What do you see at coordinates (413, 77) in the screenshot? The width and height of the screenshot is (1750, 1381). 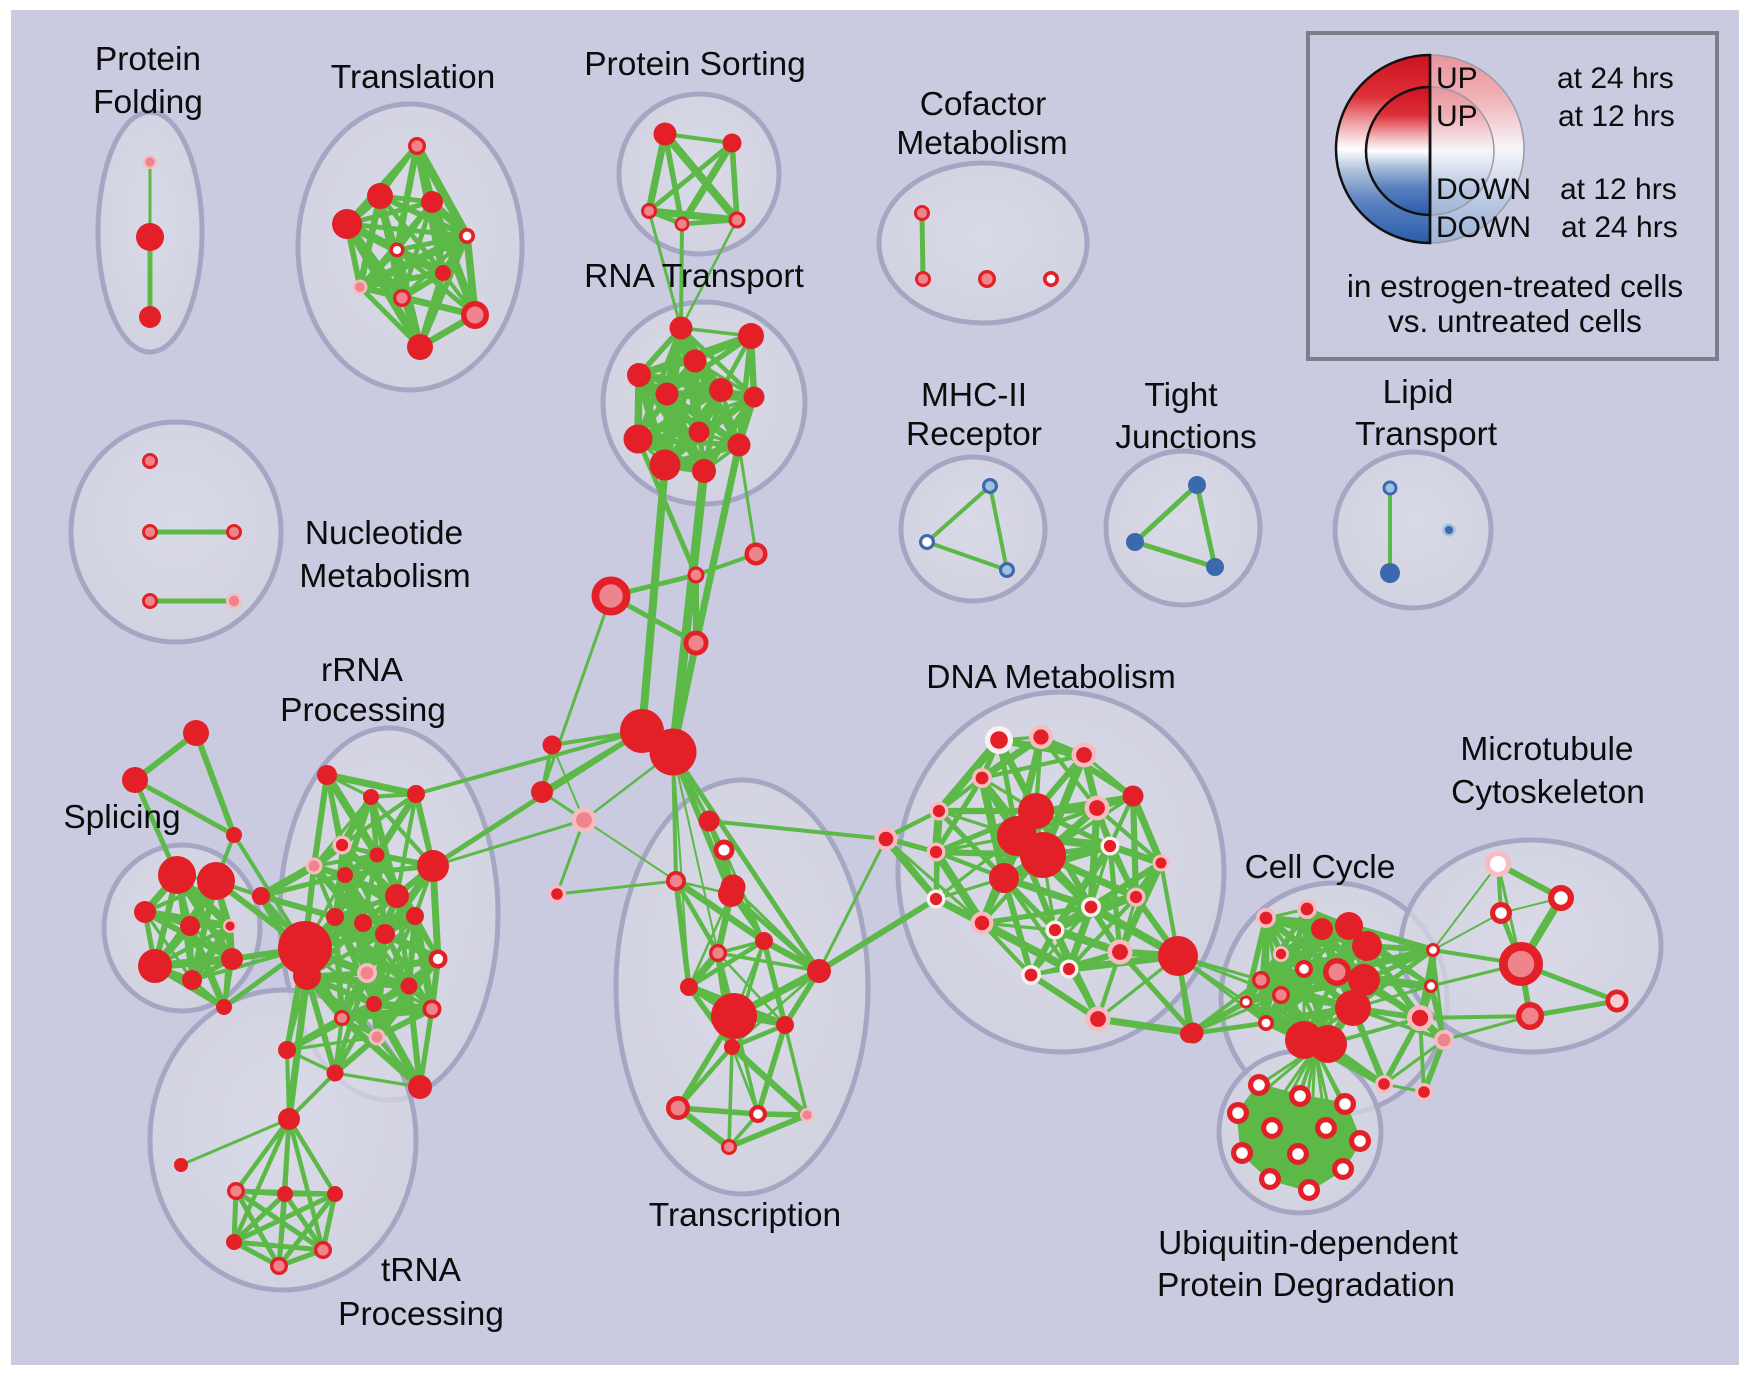 I see `svg-text: Translation` at bounding box center [413, 77].